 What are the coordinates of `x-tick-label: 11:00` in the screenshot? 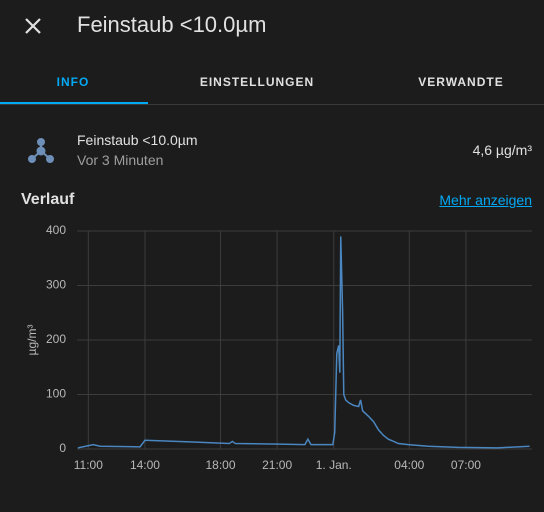 It's located at (88, 465).